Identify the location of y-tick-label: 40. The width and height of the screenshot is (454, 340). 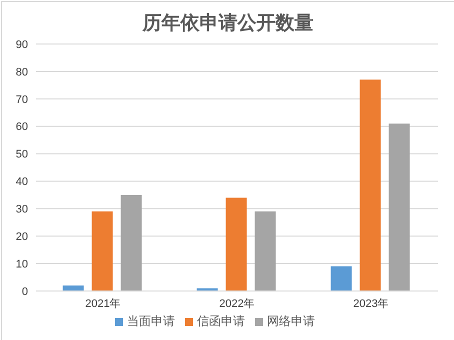
(22, 182).